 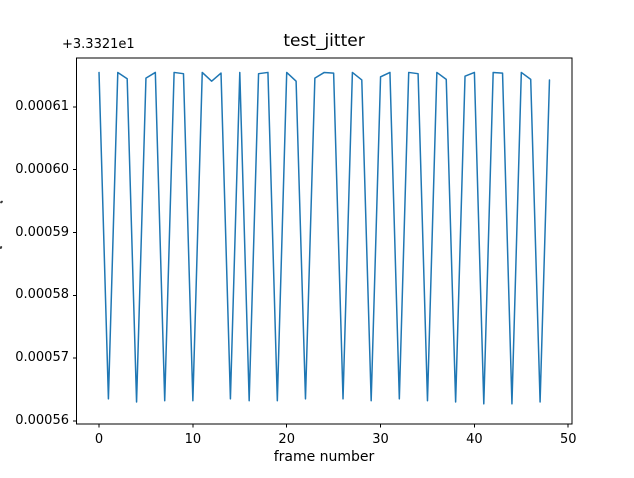 What do you see at coordinates (42, 420) in the screenshot?
I see `y-tick-label: 0.00056` at bounding box center [42, 420].